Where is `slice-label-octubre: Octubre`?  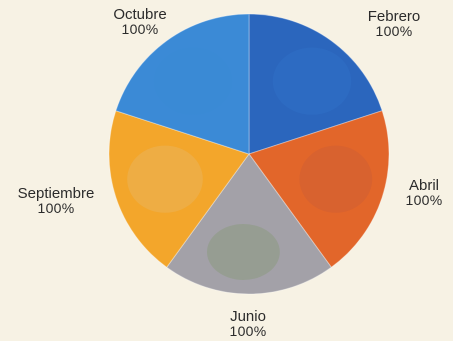
slice-label-octubre: Octubre is located at coordinates (139, 14).